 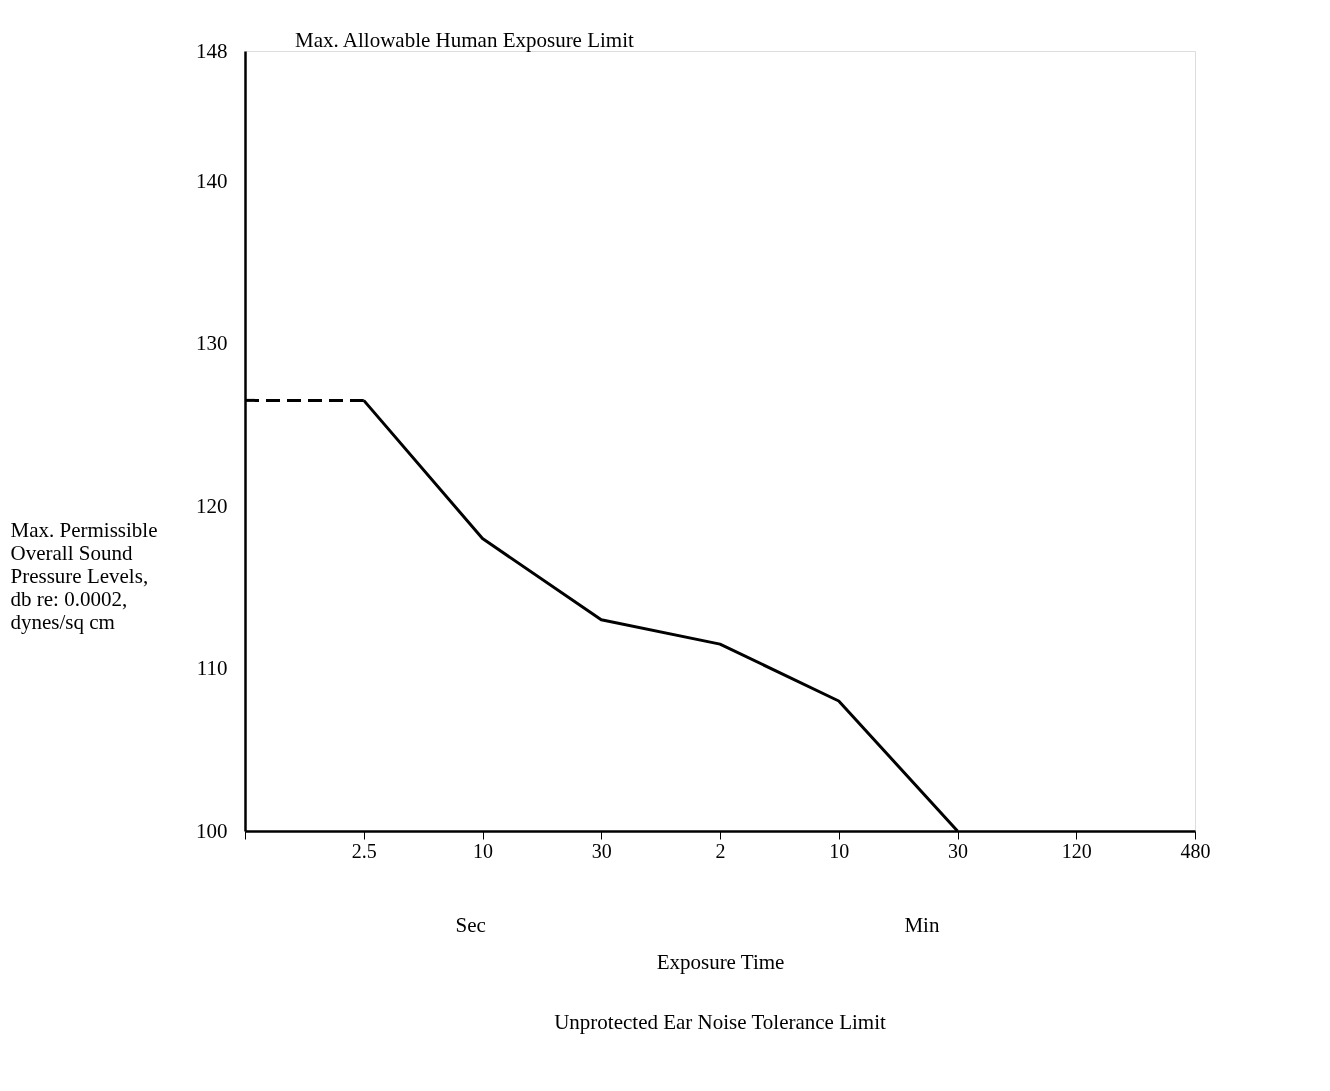 What do you see at coordinates (720, 850) in the screenshot?
I see `x-tick-label: 2` at bounding box center [720, 850].